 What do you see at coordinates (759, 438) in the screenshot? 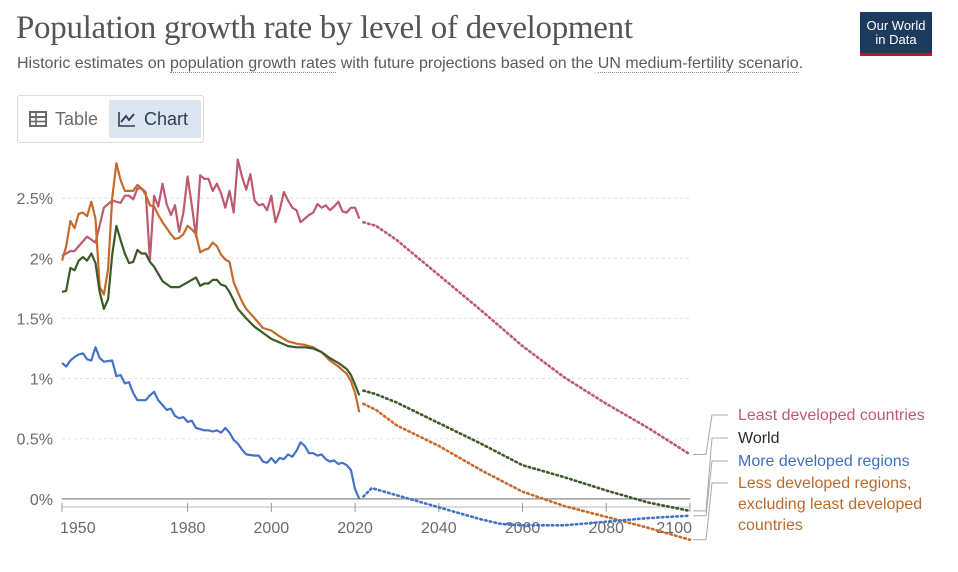
I see `series-label: World` at bounding box center [759, 438].